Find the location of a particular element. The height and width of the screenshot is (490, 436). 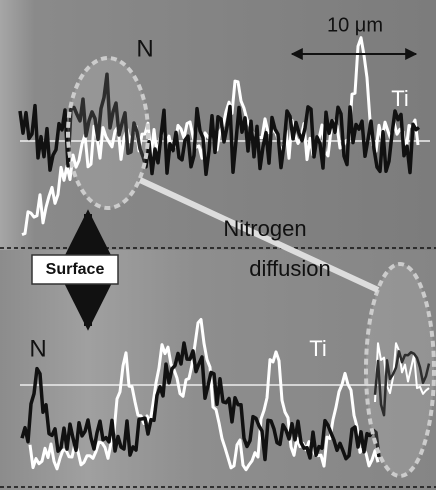

scale-label: 10 μm is located at coordinates (355, 25).